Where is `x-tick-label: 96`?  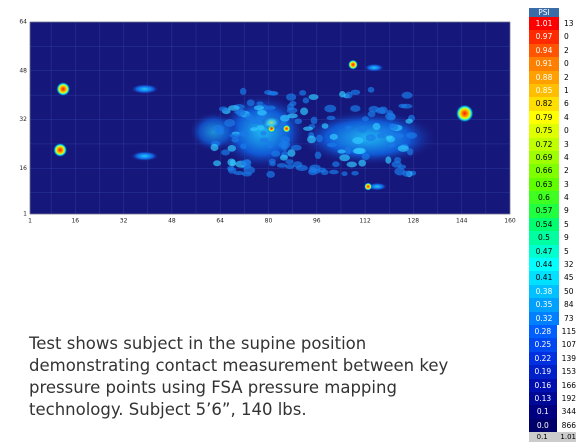
x-tick-label: 96 is located at coordinates (317, 221).